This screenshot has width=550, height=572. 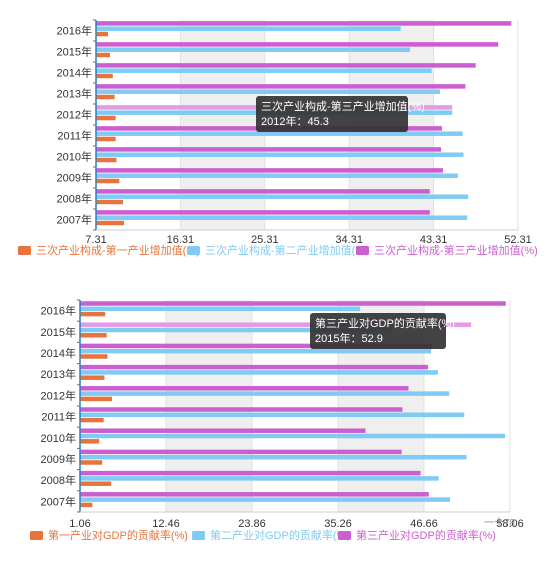 What do you see at coordinates (338, 524) in the screenshot?
I see `x-tick-label: 35.26` at bounding box center [338, 524].